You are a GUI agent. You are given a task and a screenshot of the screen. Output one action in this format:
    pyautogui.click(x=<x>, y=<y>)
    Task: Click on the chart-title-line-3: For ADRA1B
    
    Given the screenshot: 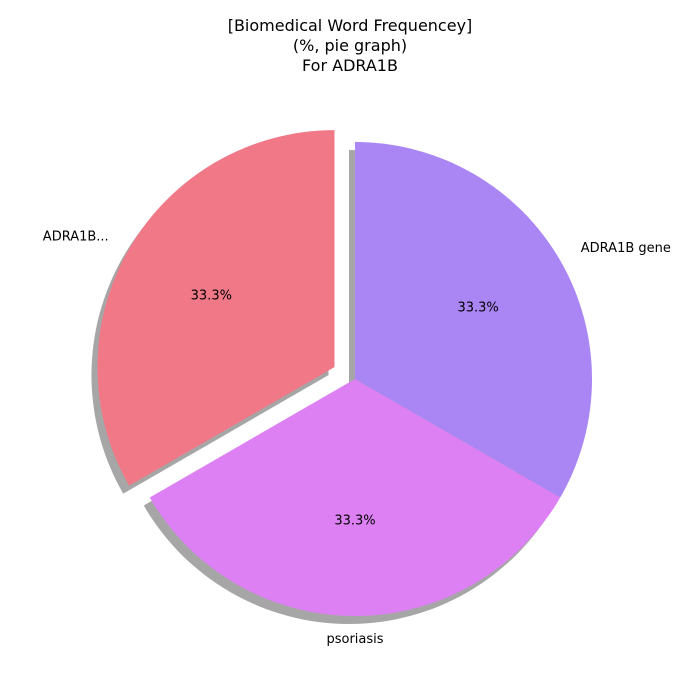 What is the action you would take?
    pyautogui.click(x=350, y=65)
    